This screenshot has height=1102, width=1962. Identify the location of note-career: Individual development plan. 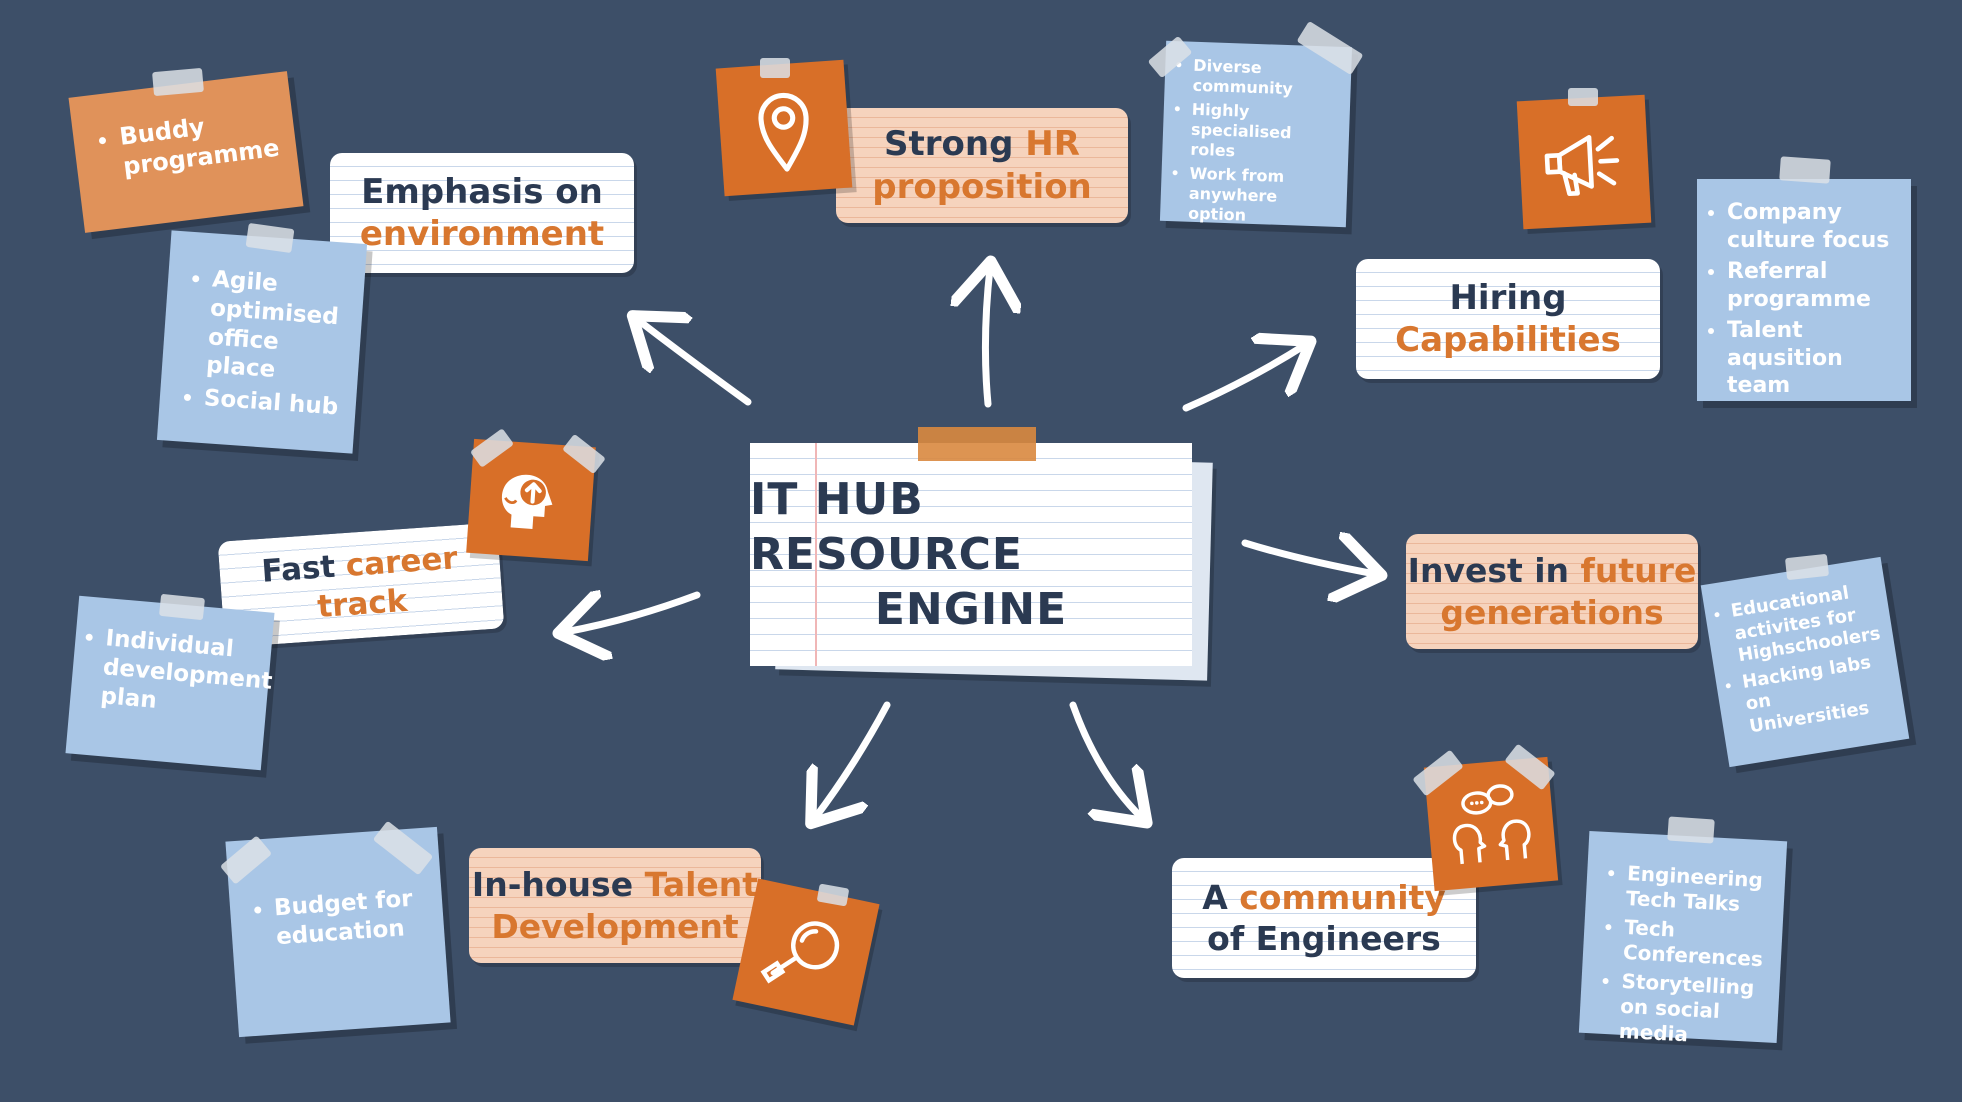
(170, 683).